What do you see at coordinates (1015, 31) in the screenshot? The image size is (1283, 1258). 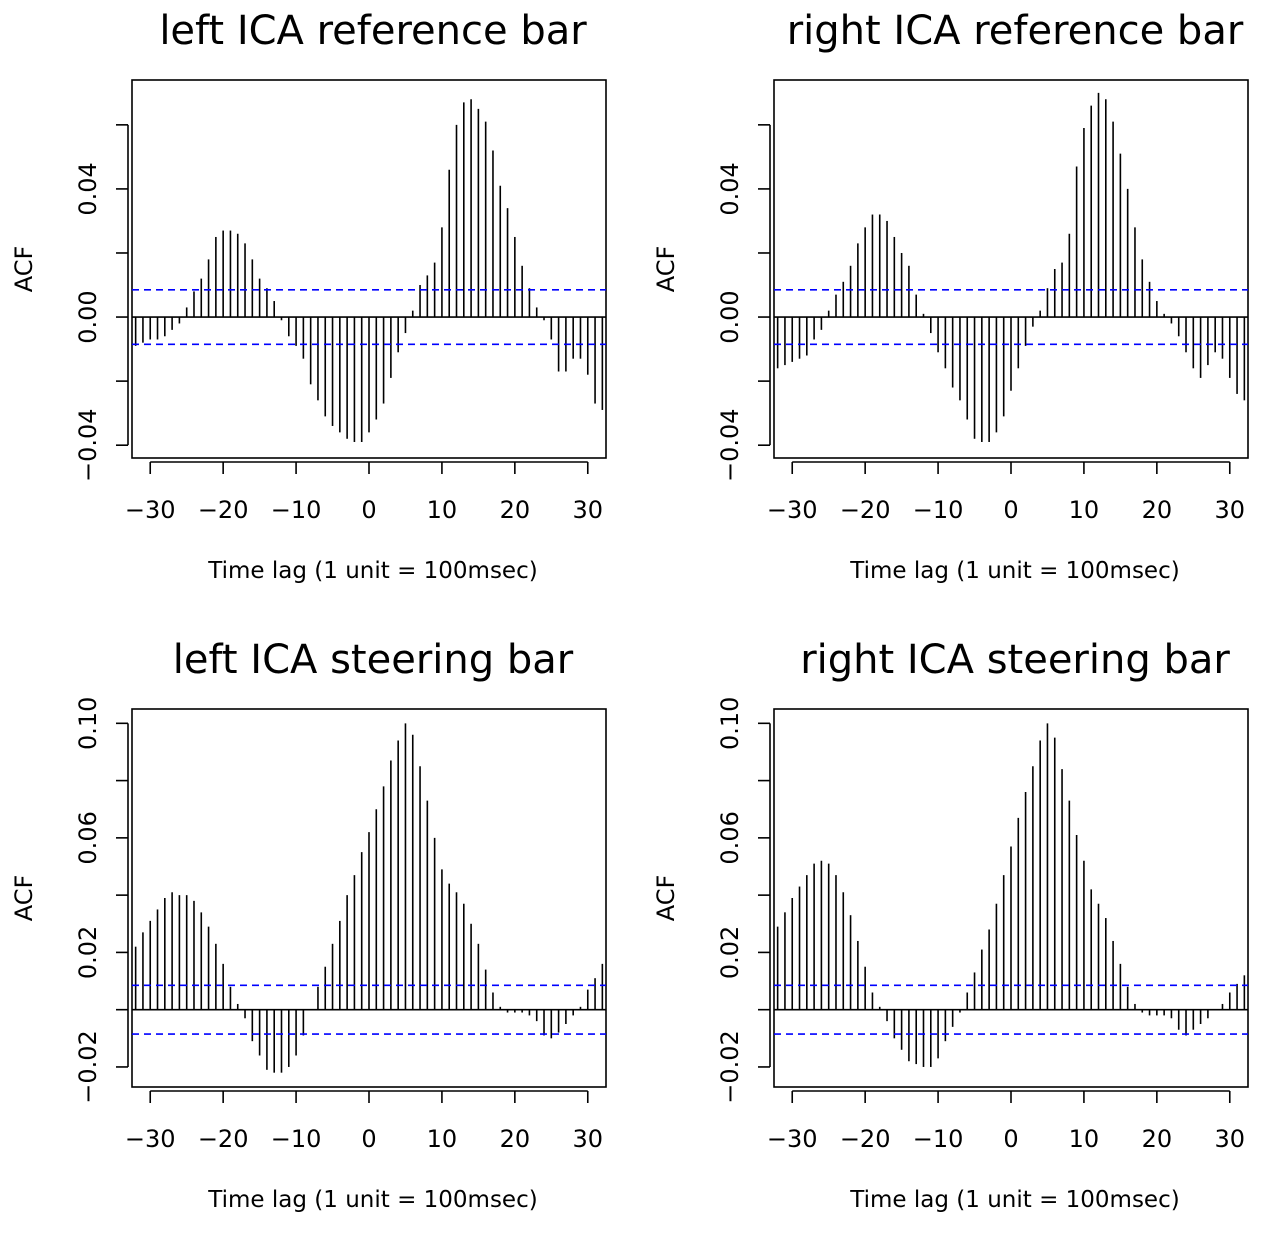 I see `chart-title: right ICA reference bar` at bounding box center [1015, 31].